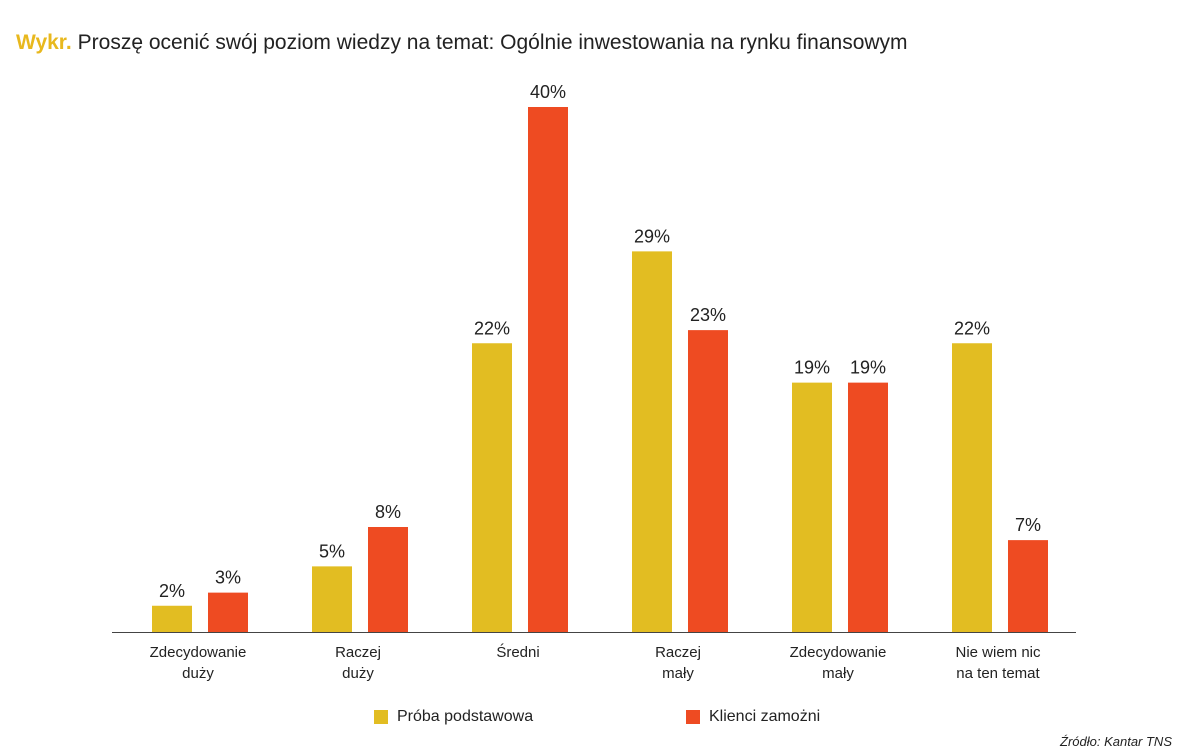 The image size is (1188, 752). Describe the element at coordinates (1028, 525) in the screenshot. I see `data-label-s2-c6: 7%` at that location.